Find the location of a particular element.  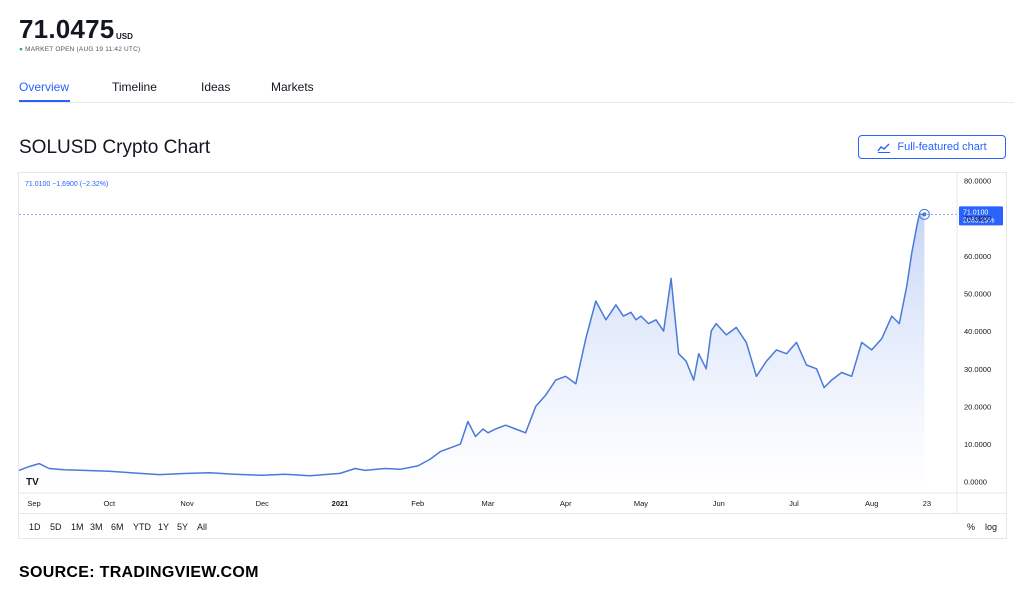

range-1m: 1M is located at coordinates (77, 527).